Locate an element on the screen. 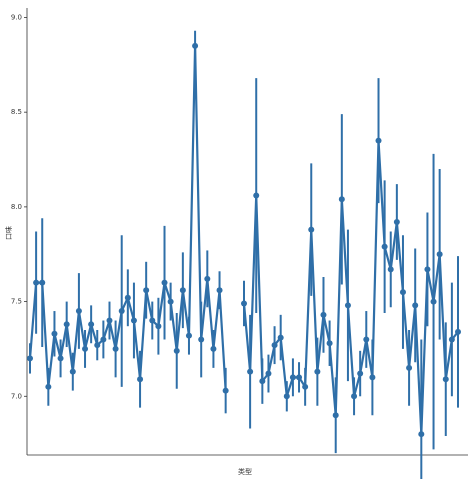 The height and width of the screenshot is (479, 474). y-tick-label: 7.5 is located at coordinates (16, 302).